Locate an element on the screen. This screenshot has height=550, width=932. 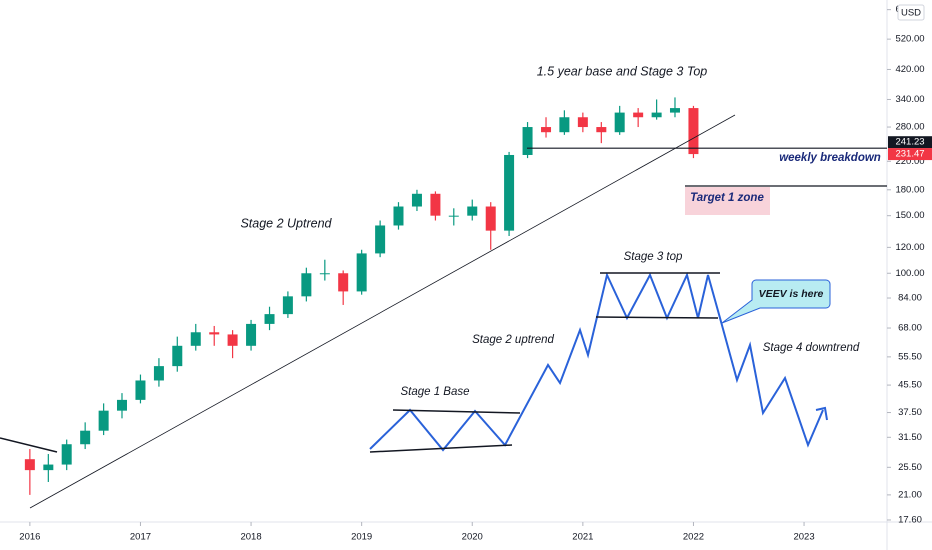
y-tick-label: 84.00 is located at coordinates (910, 298).